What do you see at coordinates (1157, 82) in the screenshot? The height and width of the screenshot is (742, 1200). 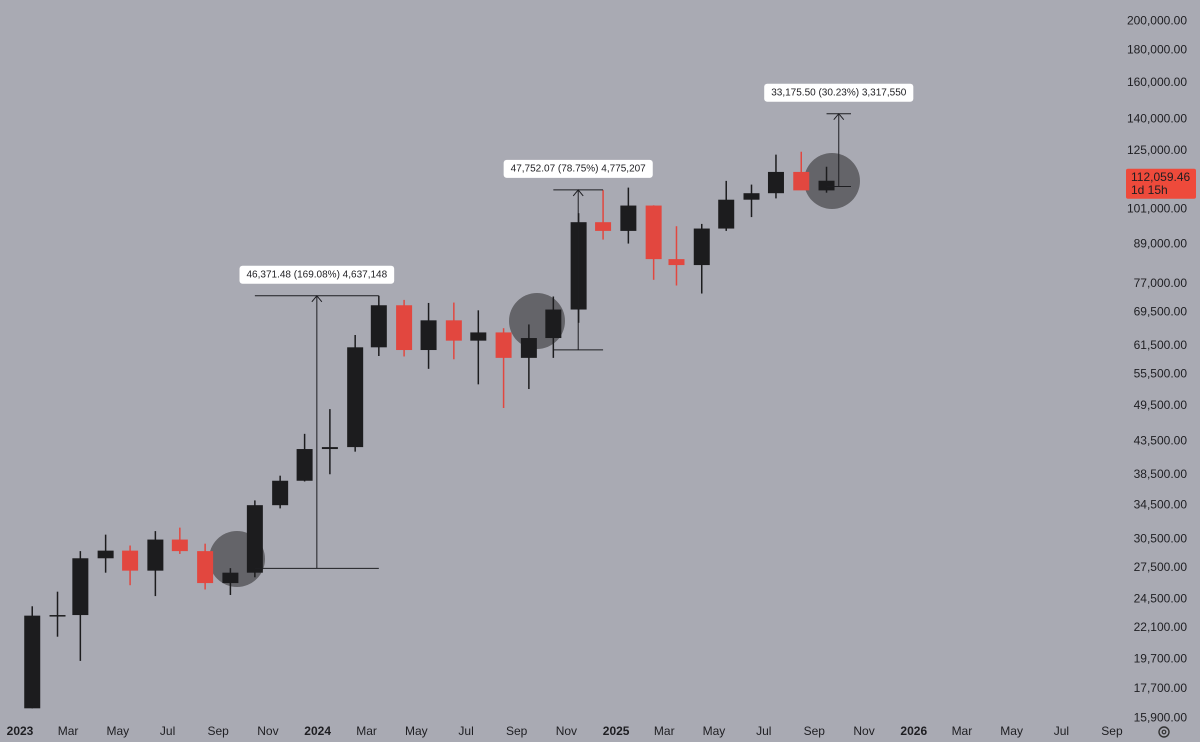 I see `y-tick-label: 160,000.00` at bounding box center [1157, 82].